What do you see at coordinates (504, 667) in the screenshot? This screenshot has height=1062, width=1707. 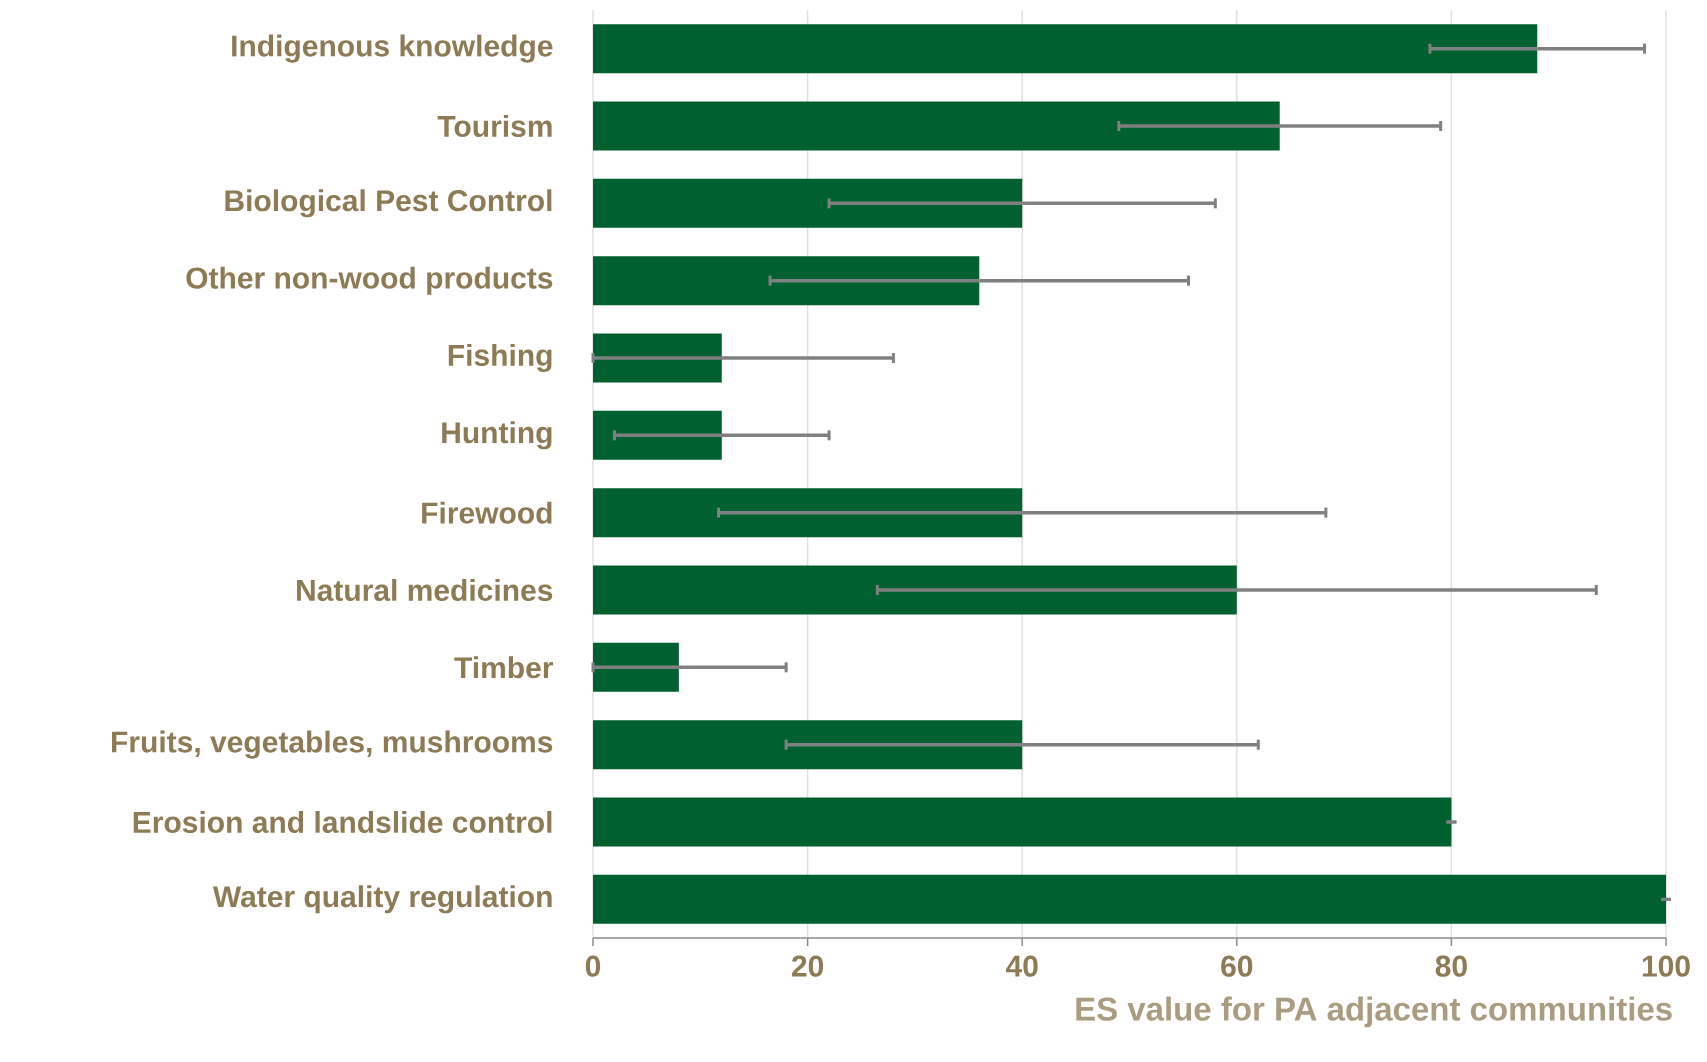 I see `y-tick-label: Timber` at bounding box center [504, 667].